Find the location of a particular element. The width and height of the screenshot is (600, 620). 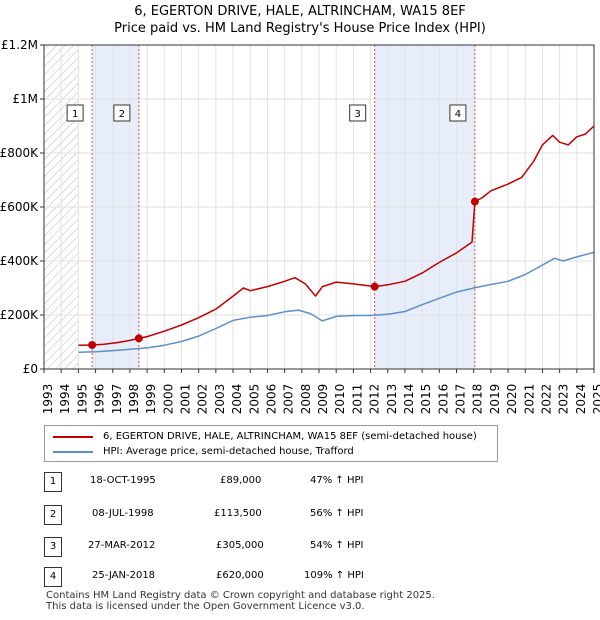

x-tick-label: 1993 is located at coordinates (48, 399).